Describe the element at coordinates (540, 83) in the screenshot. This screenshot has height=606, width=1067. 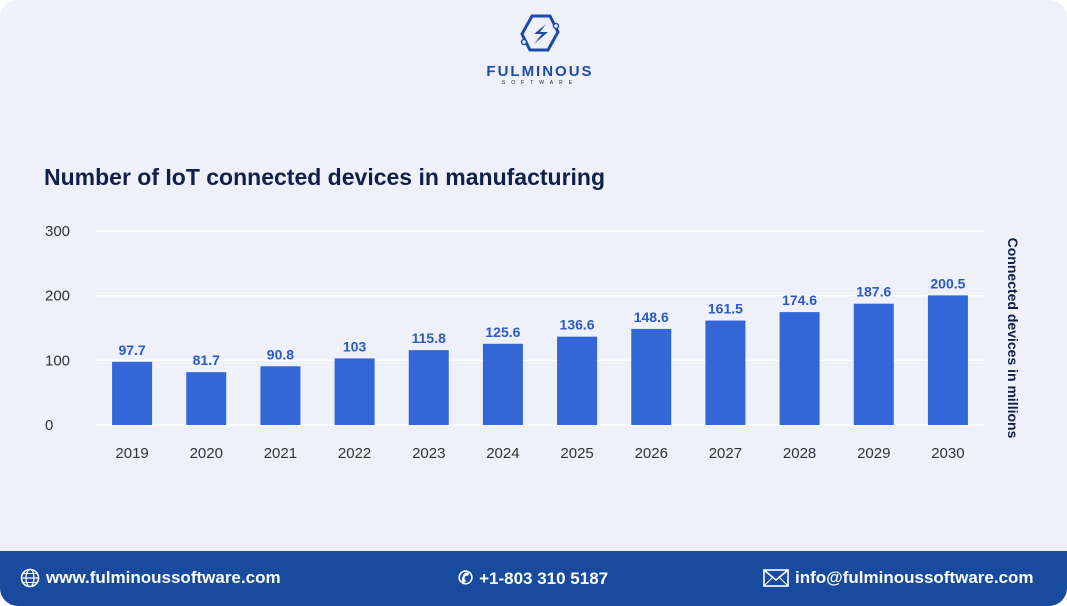
I see `logo-tagline: SOFTWARE` at that location.